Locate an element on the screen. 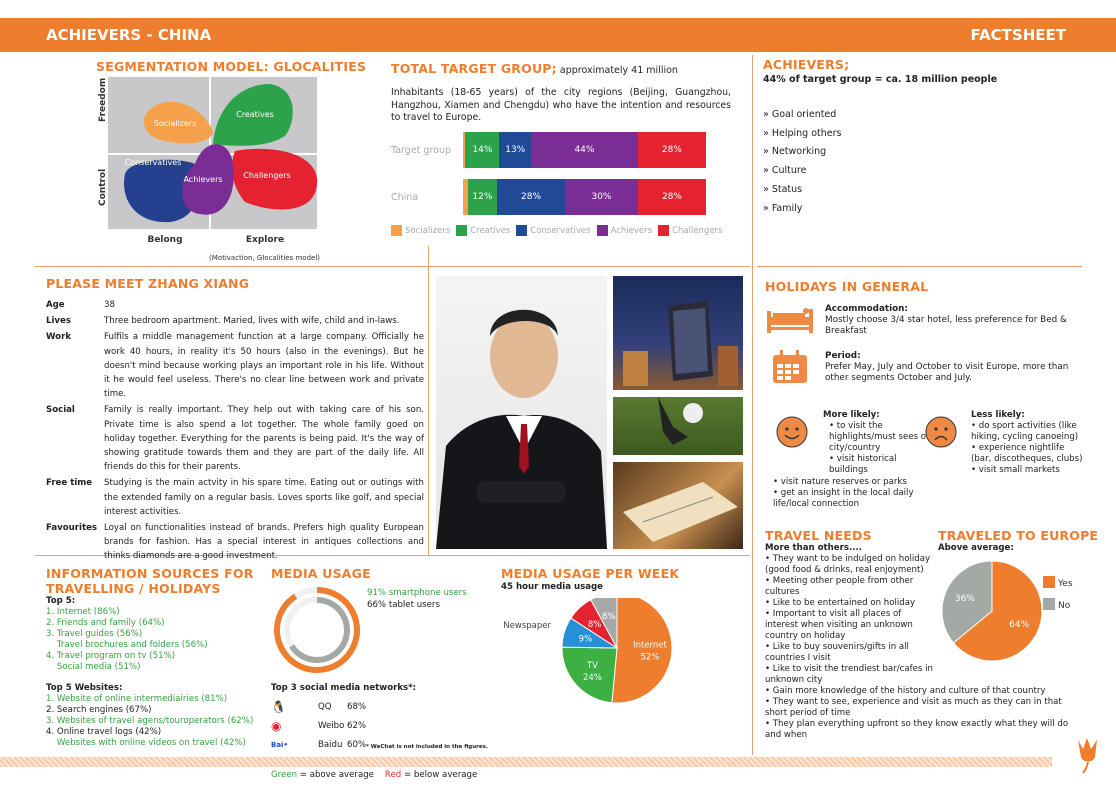  europe-subtitle: Above average: is located at coordinates (976, 548).